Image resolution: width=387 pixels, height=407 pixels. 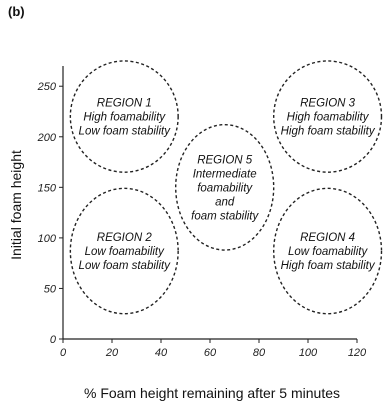 I want to click on region-3-boundary, so click(x=328, y=116).